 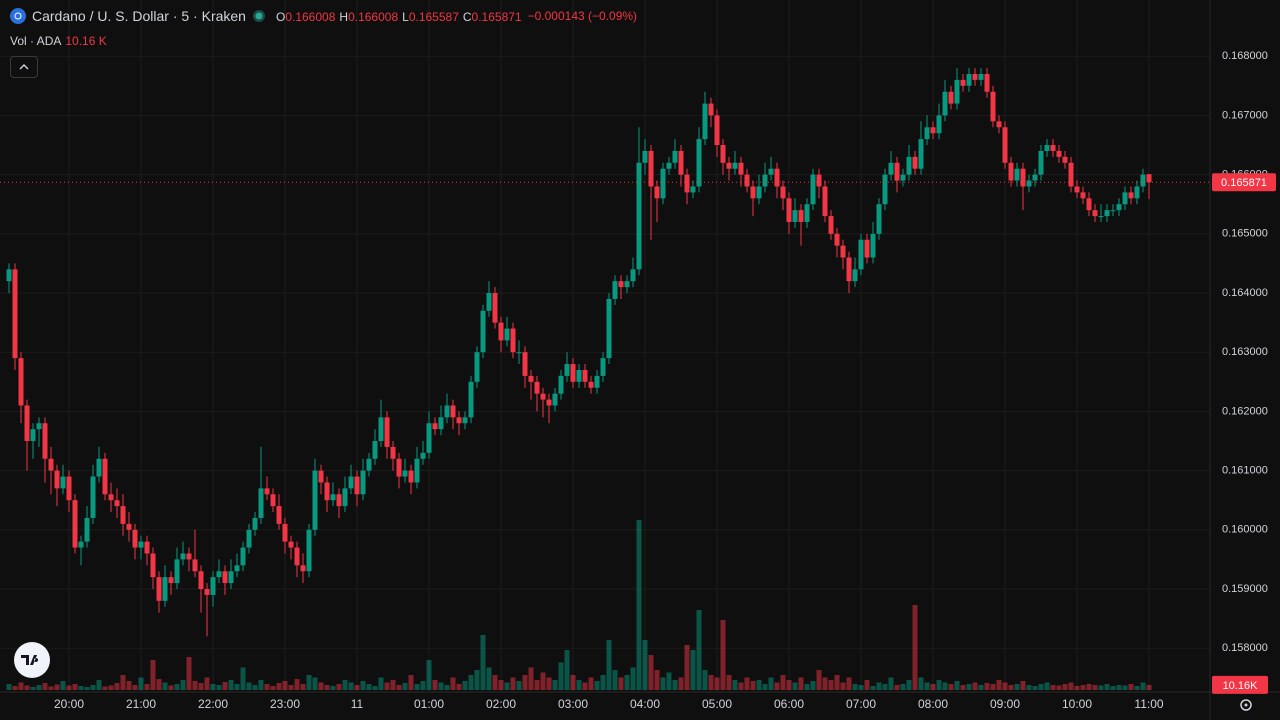 I want to click on settings-button, so click(x=1246, y=705).